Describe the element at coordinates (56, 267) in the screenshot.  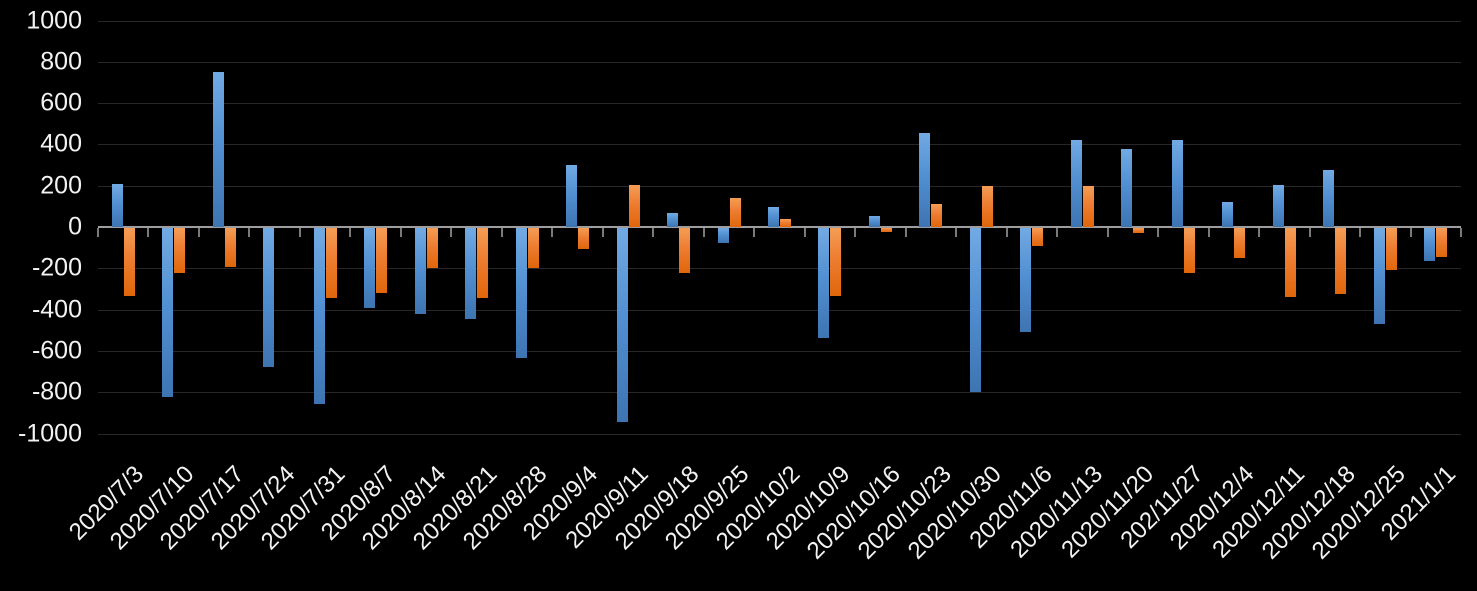
I see `y-axis-label: -200` at that location.